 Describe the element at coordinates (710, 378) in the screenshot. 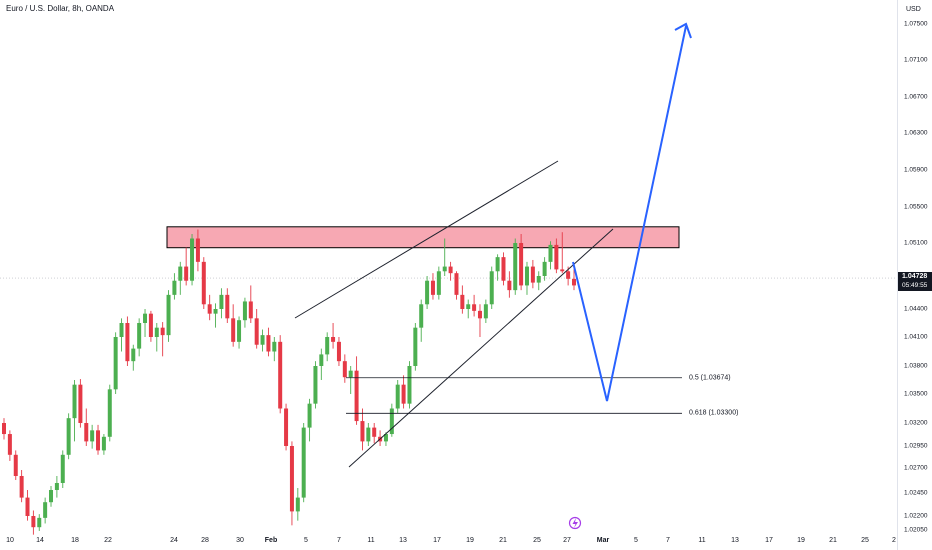

I see `fib-level-label: 0.5 (1.03674)` at that location.